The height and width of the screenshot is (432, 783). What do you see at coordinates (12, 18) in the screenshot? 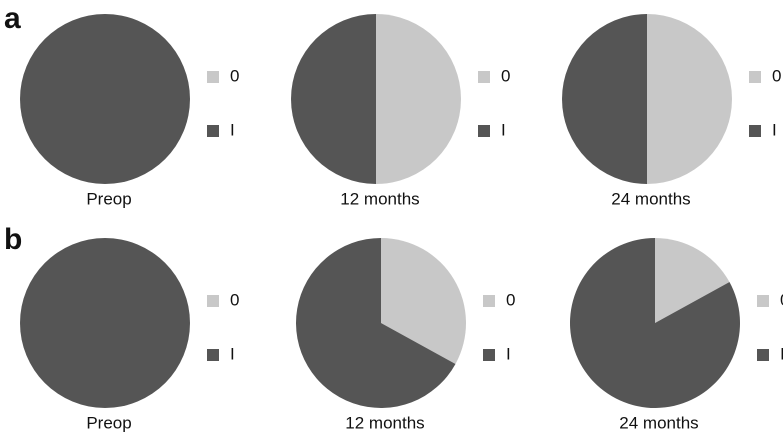
I see `panel-label: a` at bounding box center [12, 18].